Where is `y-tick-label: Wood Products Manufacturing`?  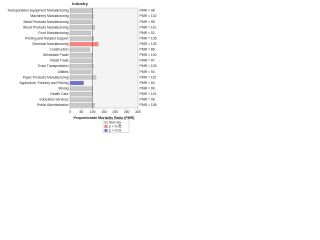
y-tick-label: Wood Products Manufacturing is located at coordinates (46, 27).